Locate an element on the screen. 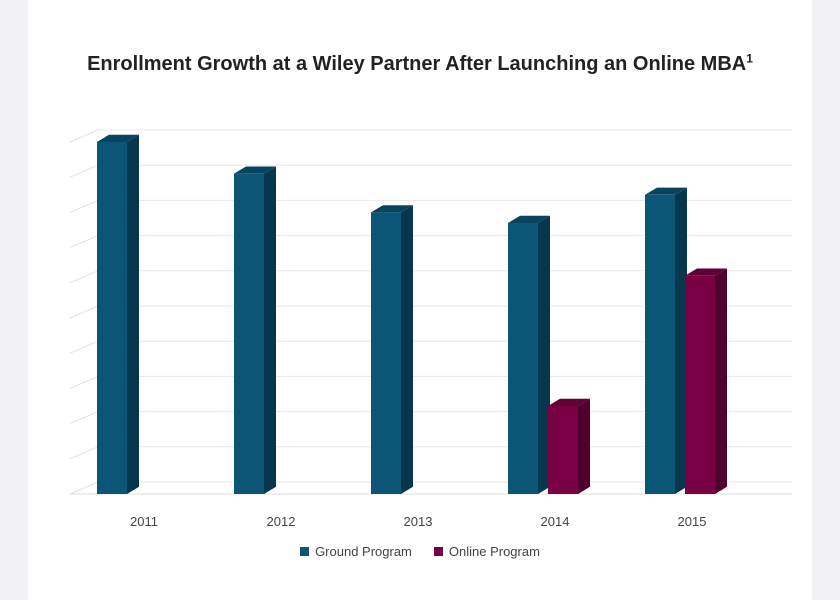  bar-ground-program-2011 is located at coordinates (118, 314).